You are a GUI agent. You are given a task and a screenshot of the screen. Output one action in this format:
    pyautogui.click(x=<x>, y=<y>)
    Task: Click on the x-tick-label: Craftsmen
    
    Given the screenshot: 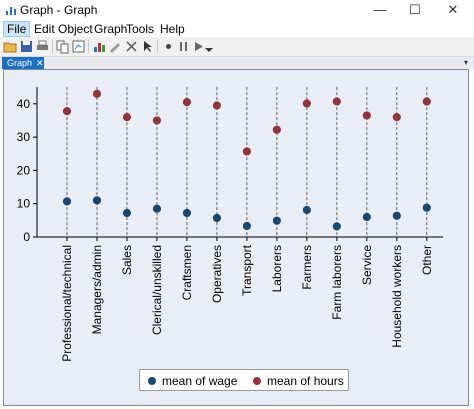 What is the action you would take?
    pyautogui.click(x=187, y=272)
    